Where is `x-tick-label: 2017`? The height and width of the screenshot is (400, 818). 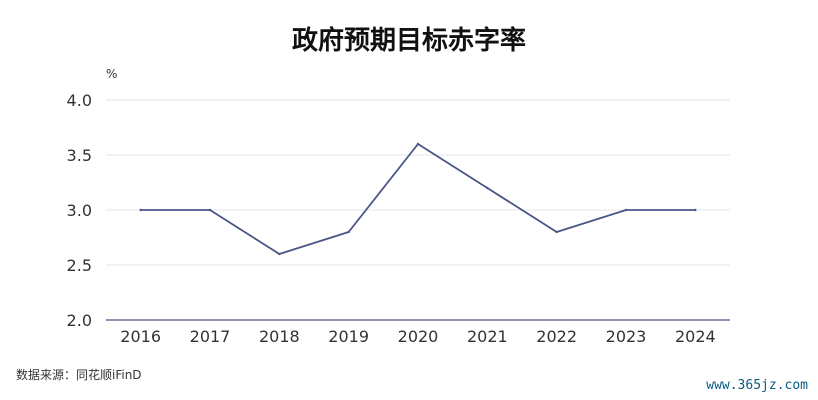 x-tick-label: 2017 is located at coordinates (210, 336).